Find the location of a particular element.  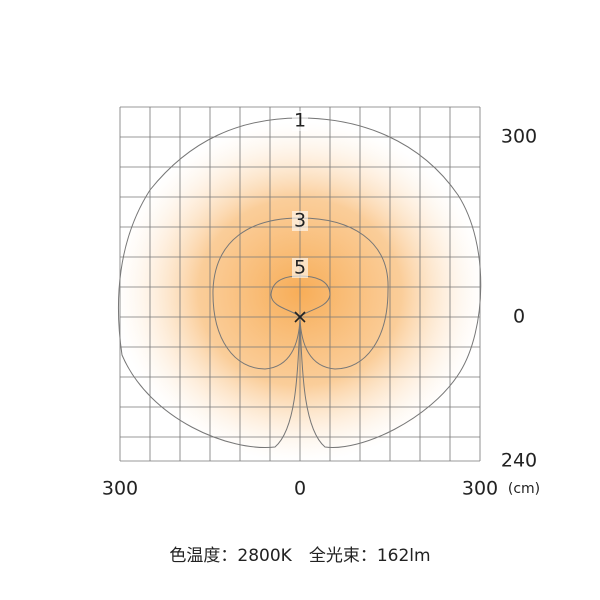

caption: 色温度：2800K 全光束：162lm is located at coordinates (299, 556).